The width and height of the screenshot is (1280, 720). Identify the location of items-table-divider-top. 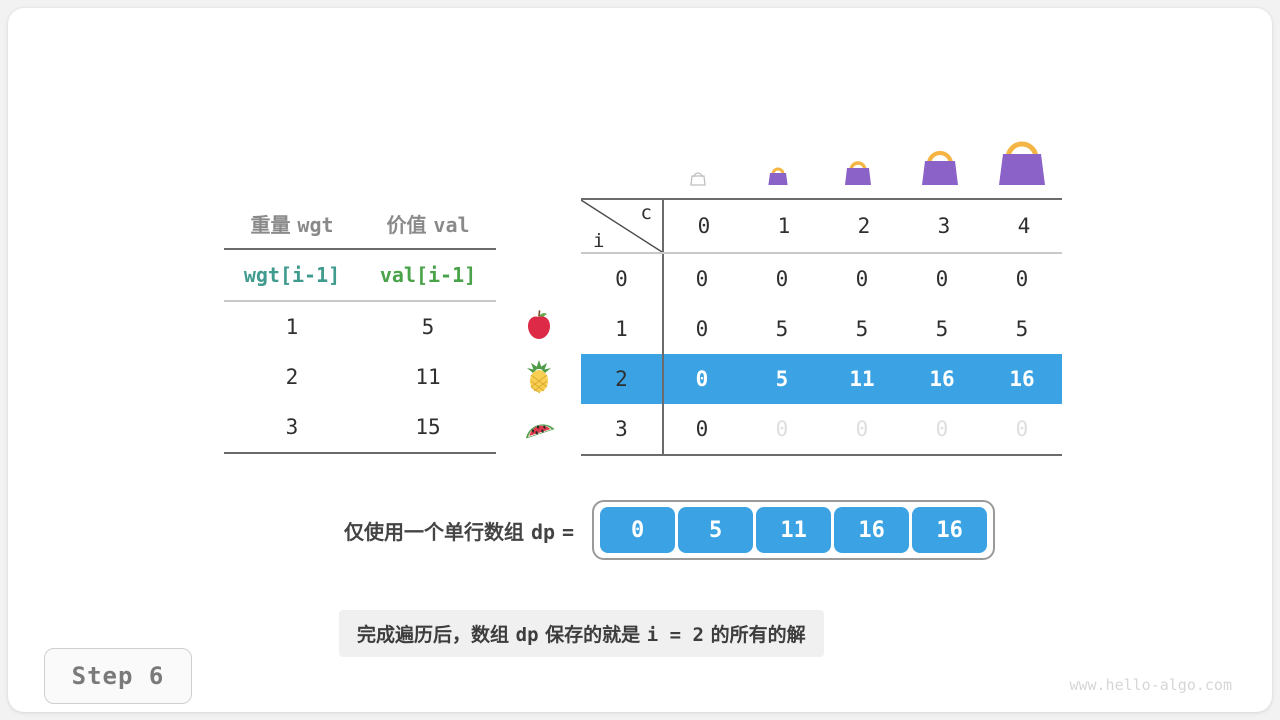
(360, 249).